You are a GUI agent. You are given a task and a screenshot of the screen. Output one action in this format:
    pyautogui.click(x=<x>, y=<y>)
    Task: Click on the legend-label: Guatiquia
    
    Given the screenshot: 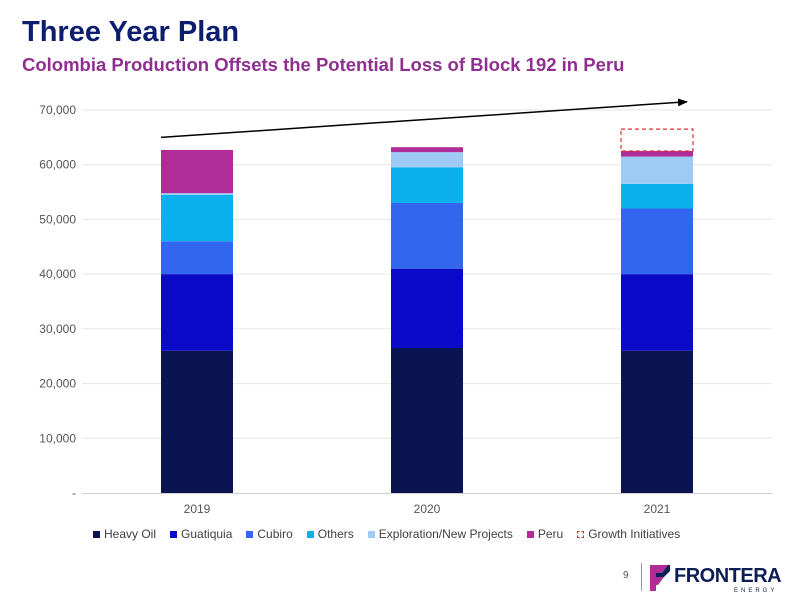 What is the action you would take?
    pyautogui.click(x=207, y=534)
    